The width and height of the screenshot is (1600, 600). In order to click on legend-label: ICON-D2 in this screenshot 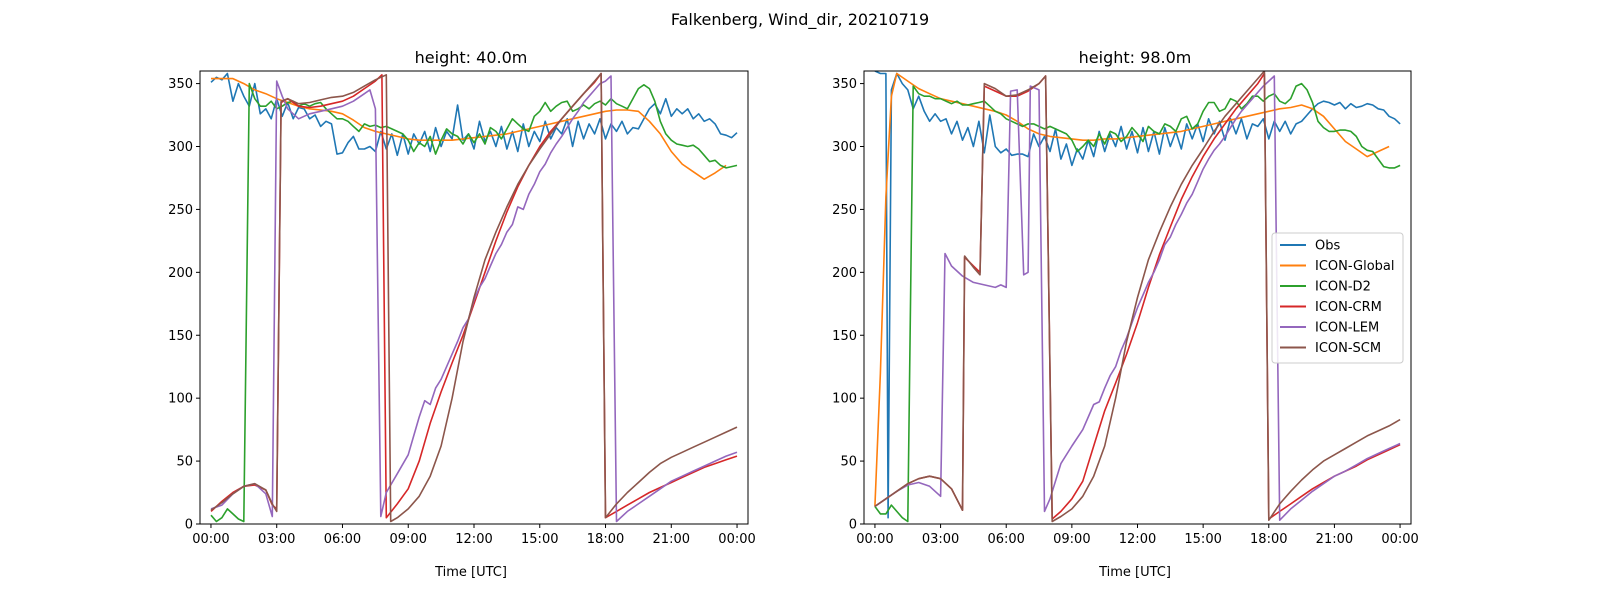, I will do `click(1343, 287)`.